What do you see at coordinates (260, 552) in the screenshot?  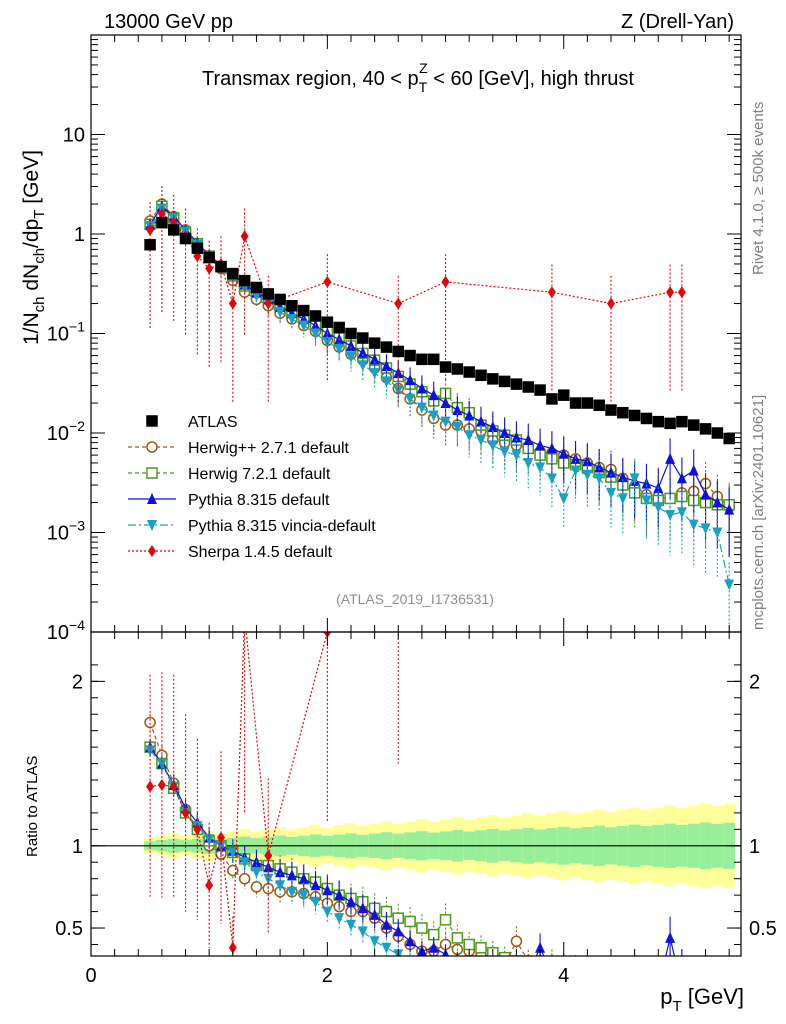 I see `legend-label: Sherpa 1.4.5 default` at bounding box center [260, 552].